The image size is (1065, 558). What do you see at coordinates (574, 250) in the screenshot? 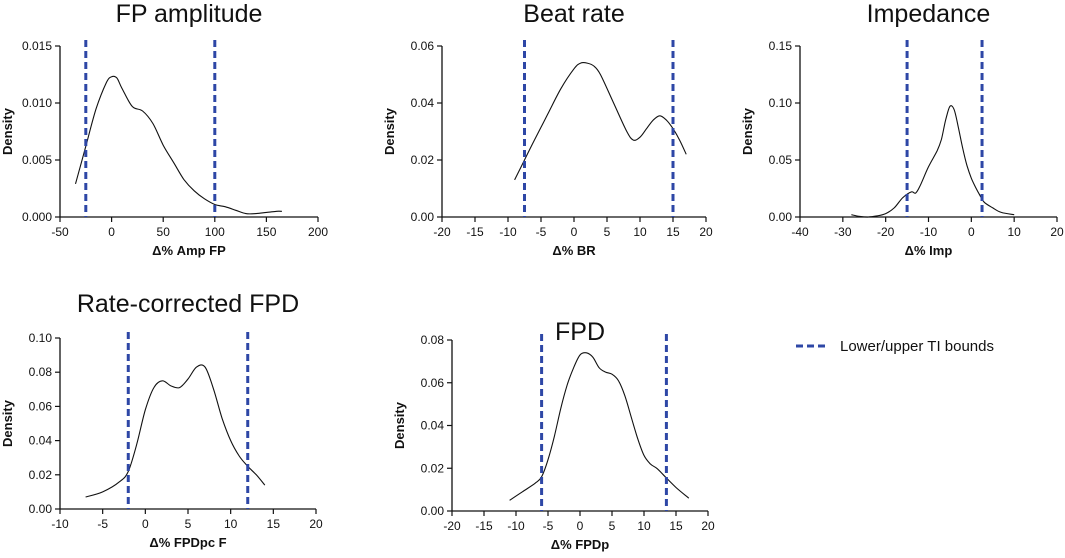
I see `x-axis-title: Δ% BR` at bounding box center [574, 250].